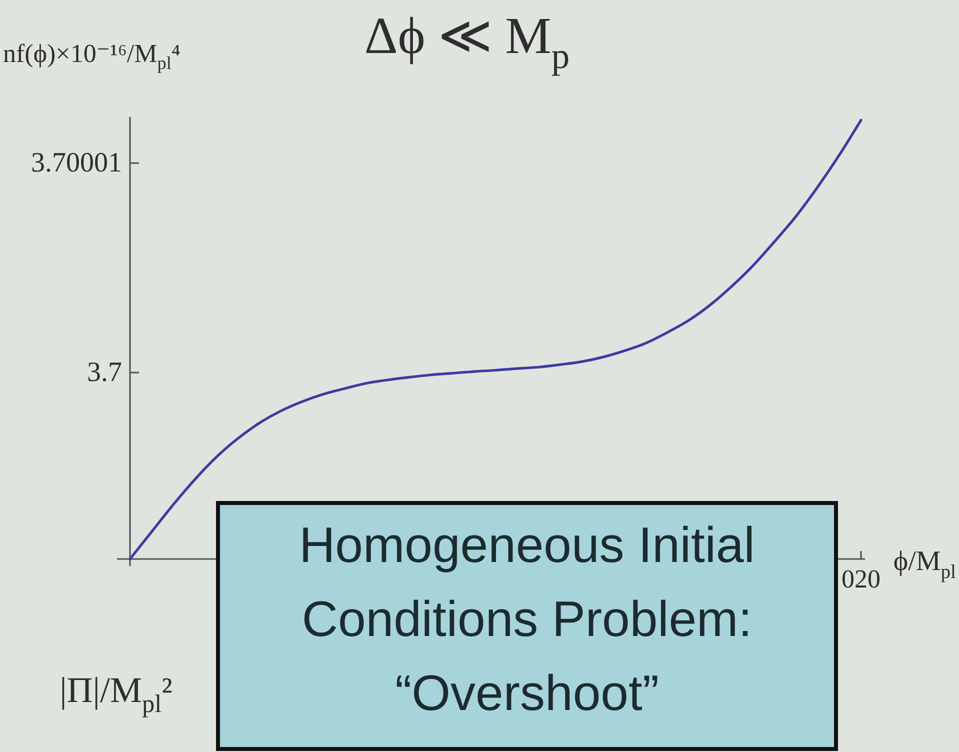 The height and width of the screenshot is (752, 959). Describe the element at coordinates (861, 579) in the screenshot. I see `x-tick-label: 020` at that location.